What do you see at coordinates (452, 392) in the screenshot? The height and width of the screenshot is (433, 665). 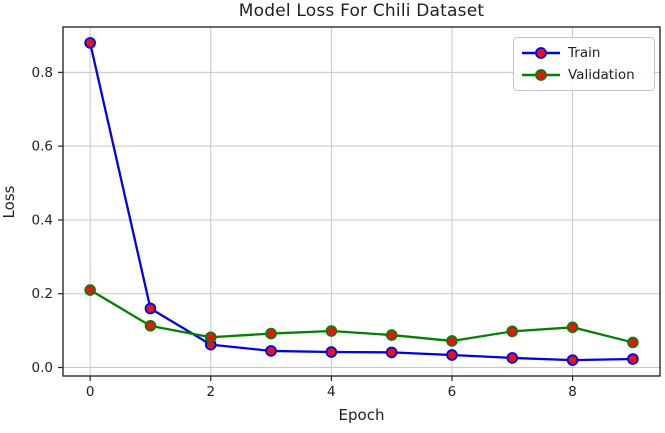 I see `x-tick-label: 6` at bounding box center [452, 392].